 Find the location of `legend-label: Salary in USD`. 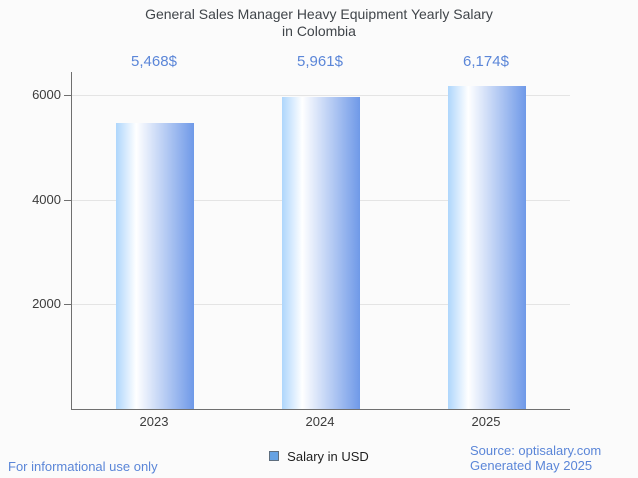

legend-label: Salary in USD is located at coordinates (328, 456).